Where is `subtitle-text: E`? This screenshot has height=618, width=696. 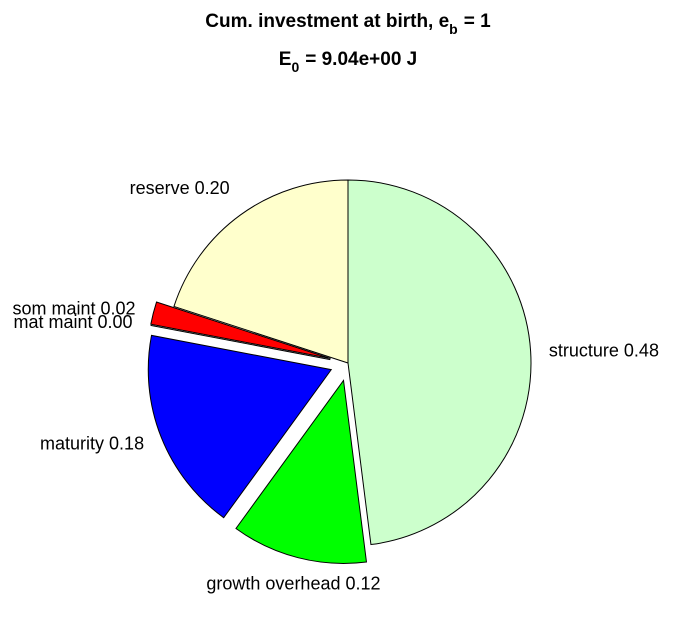
subtitle-text: E is located at coordinates (285, 59).